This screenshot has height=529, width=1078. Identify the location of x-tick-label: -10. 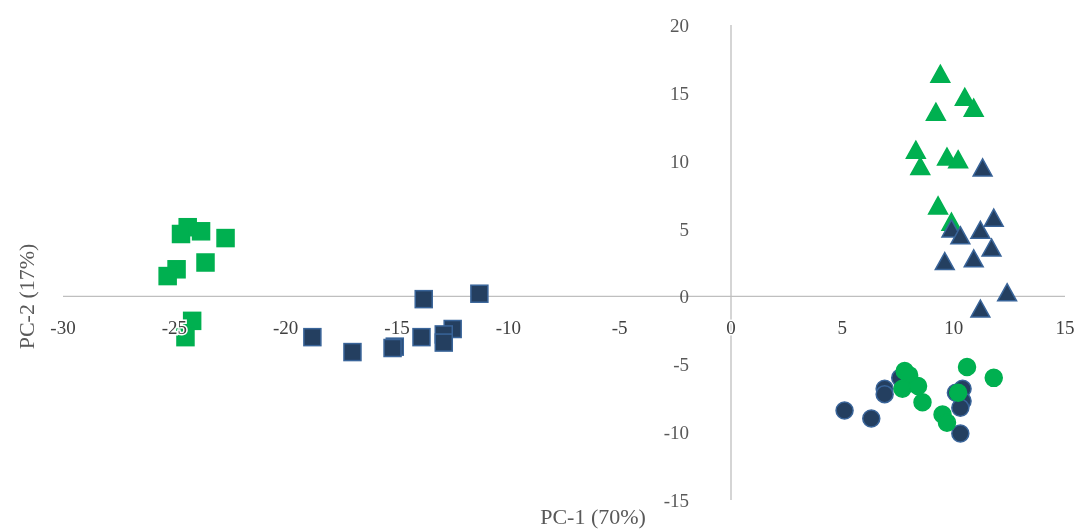
(508, 328).